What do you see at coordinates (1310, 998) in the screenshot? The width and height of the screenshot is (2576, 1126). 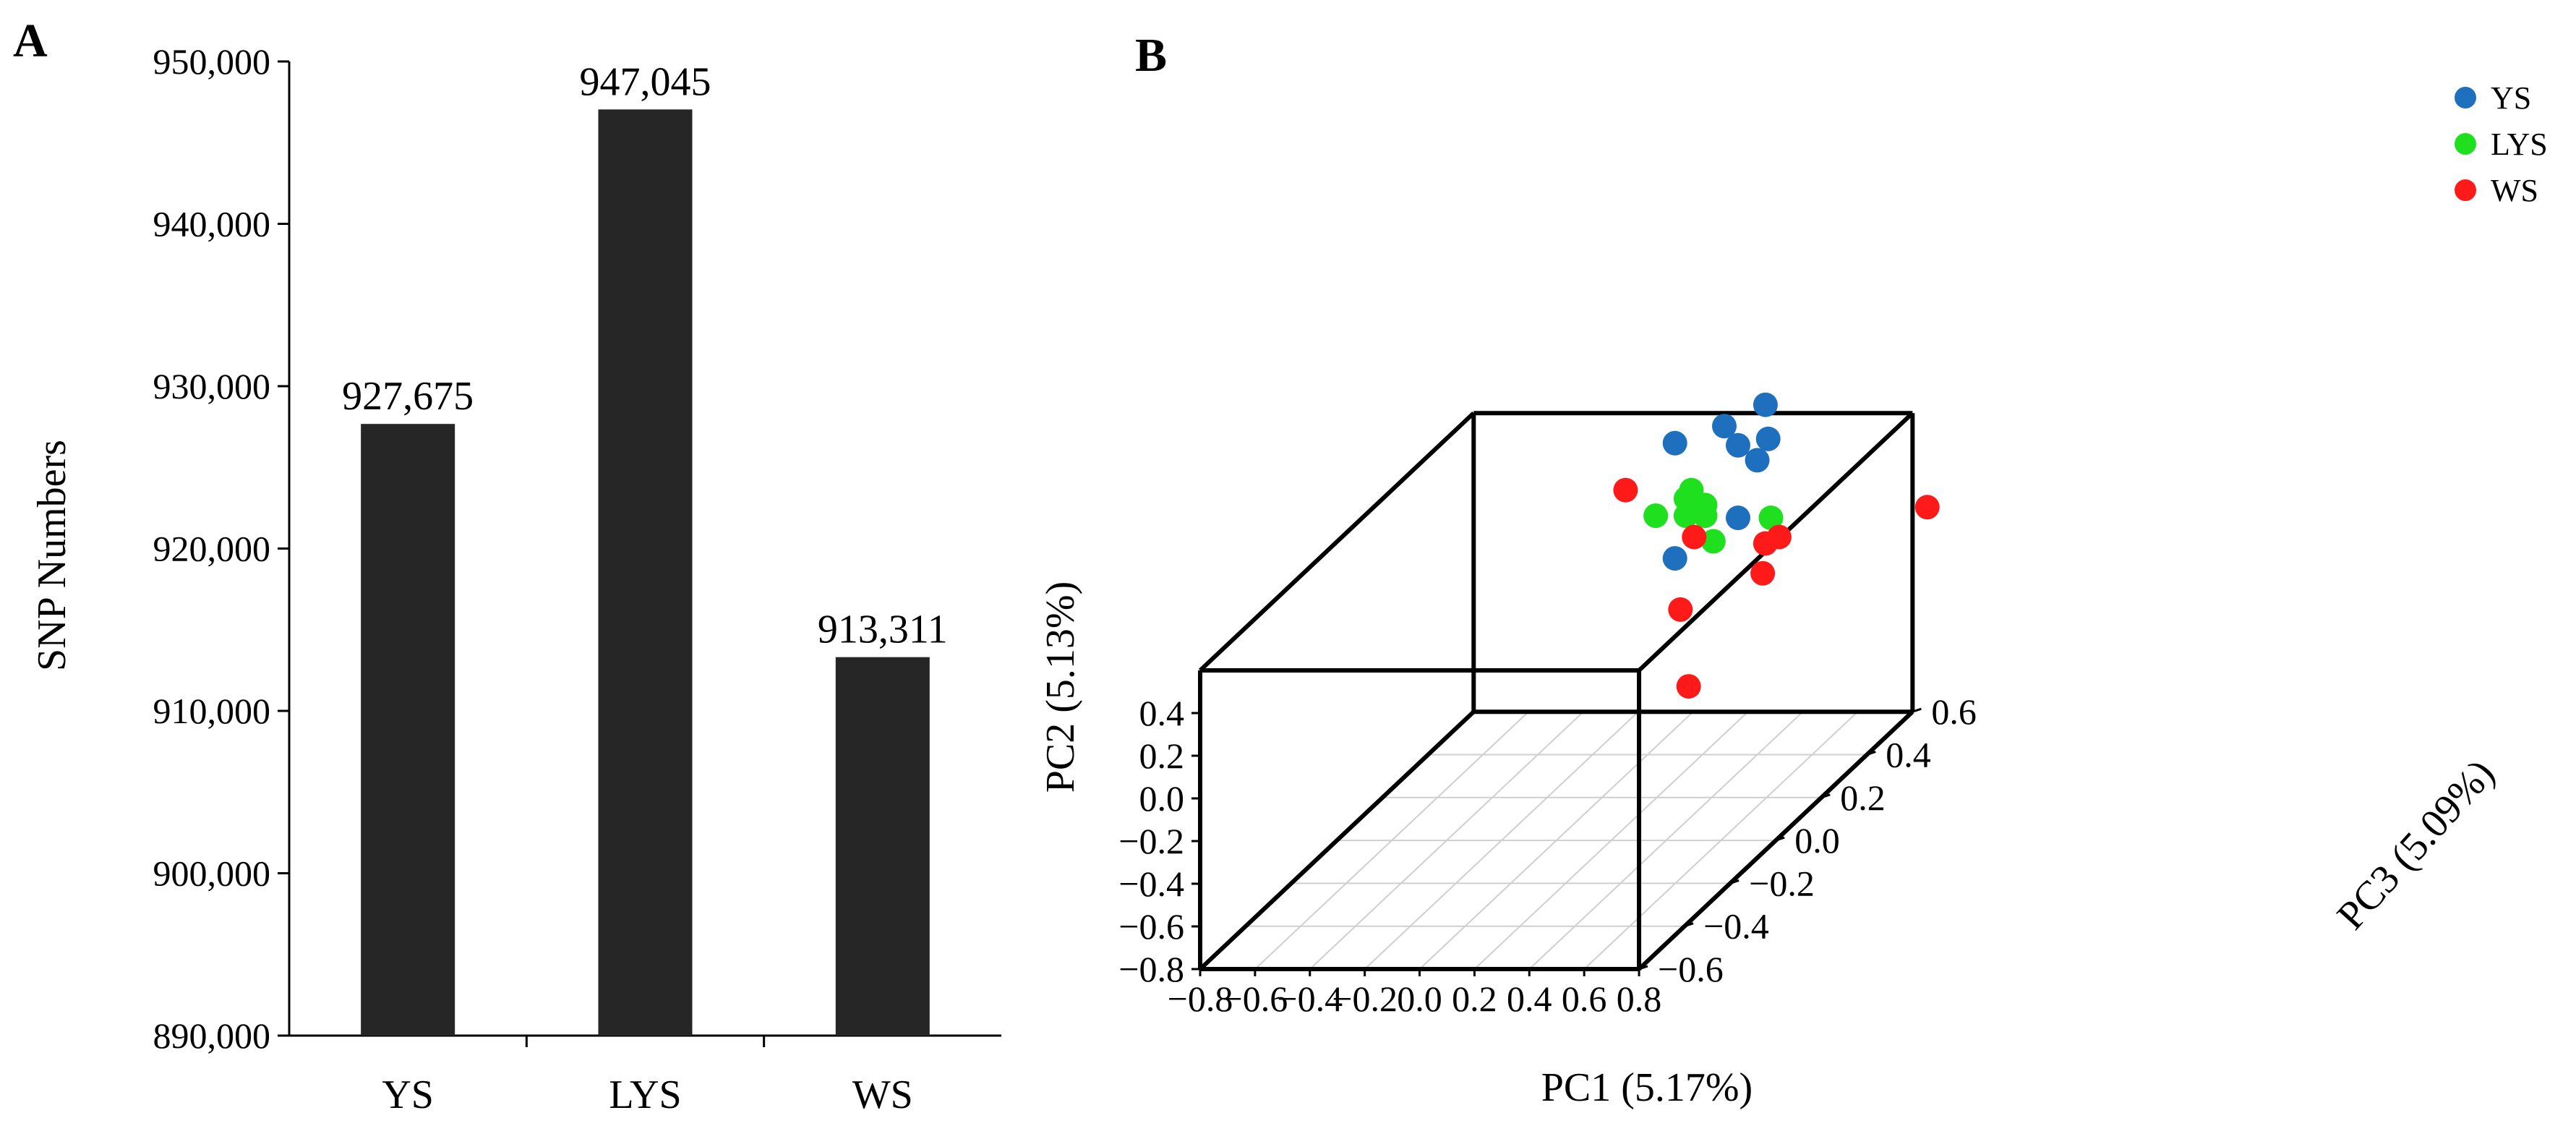 I see `pca-x-tick-label: −0.4` at bounding box center [1310, 998].